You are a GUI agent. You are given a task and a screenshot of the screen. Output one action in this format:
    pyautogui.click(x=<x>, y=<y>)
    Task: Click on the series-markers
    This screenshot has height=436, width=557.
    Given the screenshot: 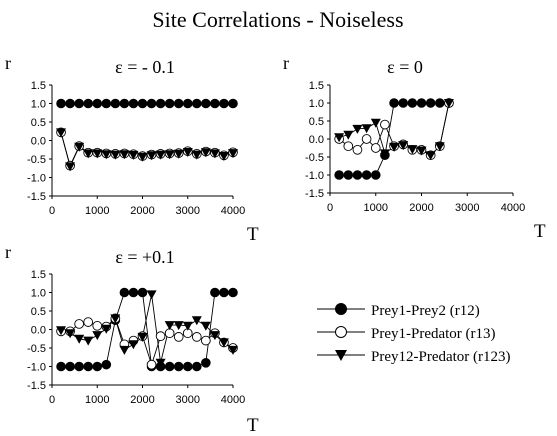 What is the action you would take?
    pyautogui.click(x=147, y=329)
    